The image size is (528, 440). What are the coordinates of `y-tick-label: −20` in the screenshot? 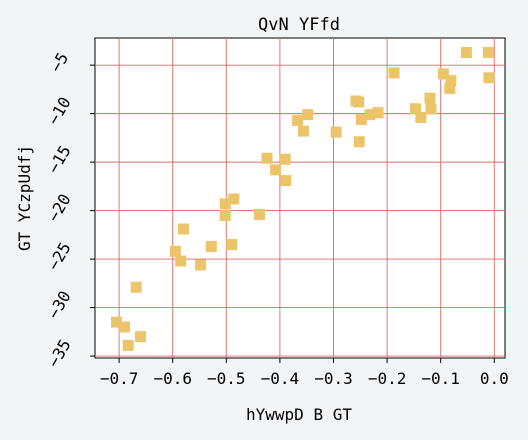 It's located at (59, 208).